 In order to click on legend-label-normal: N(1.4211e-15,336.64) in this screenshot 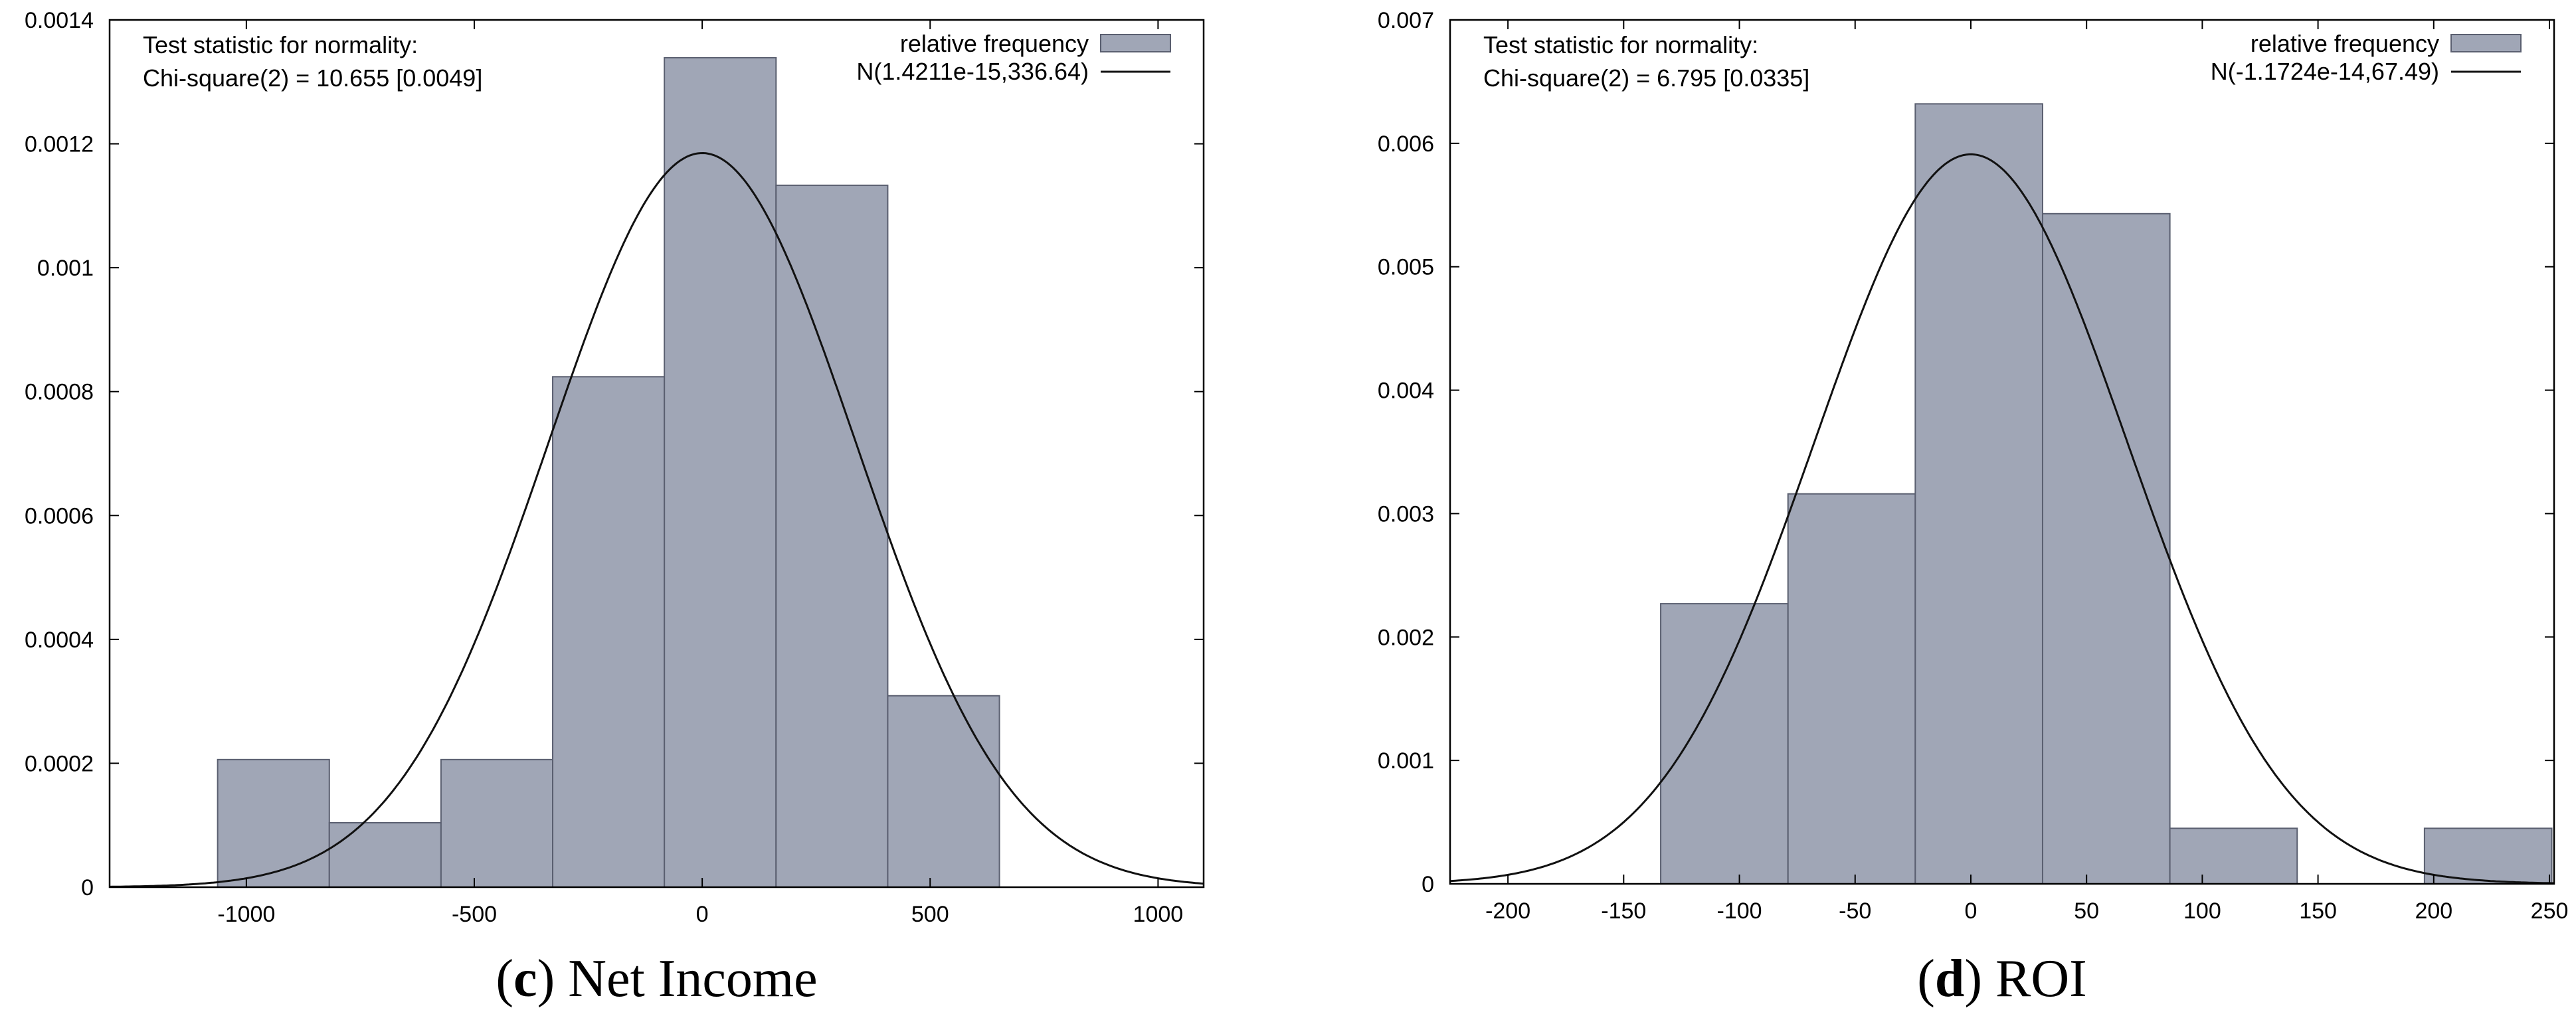, I will do `click(972, 71)`.